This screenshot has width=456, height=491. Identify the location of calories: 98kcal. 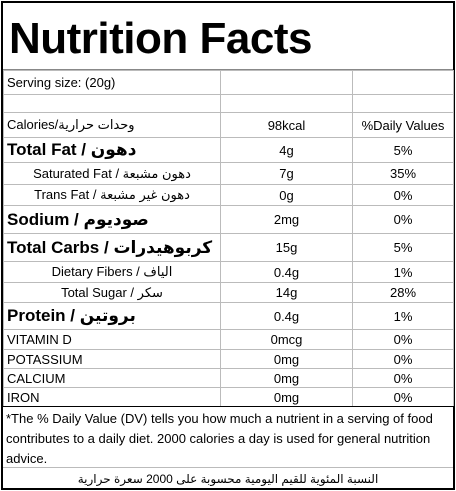
(286, 125).